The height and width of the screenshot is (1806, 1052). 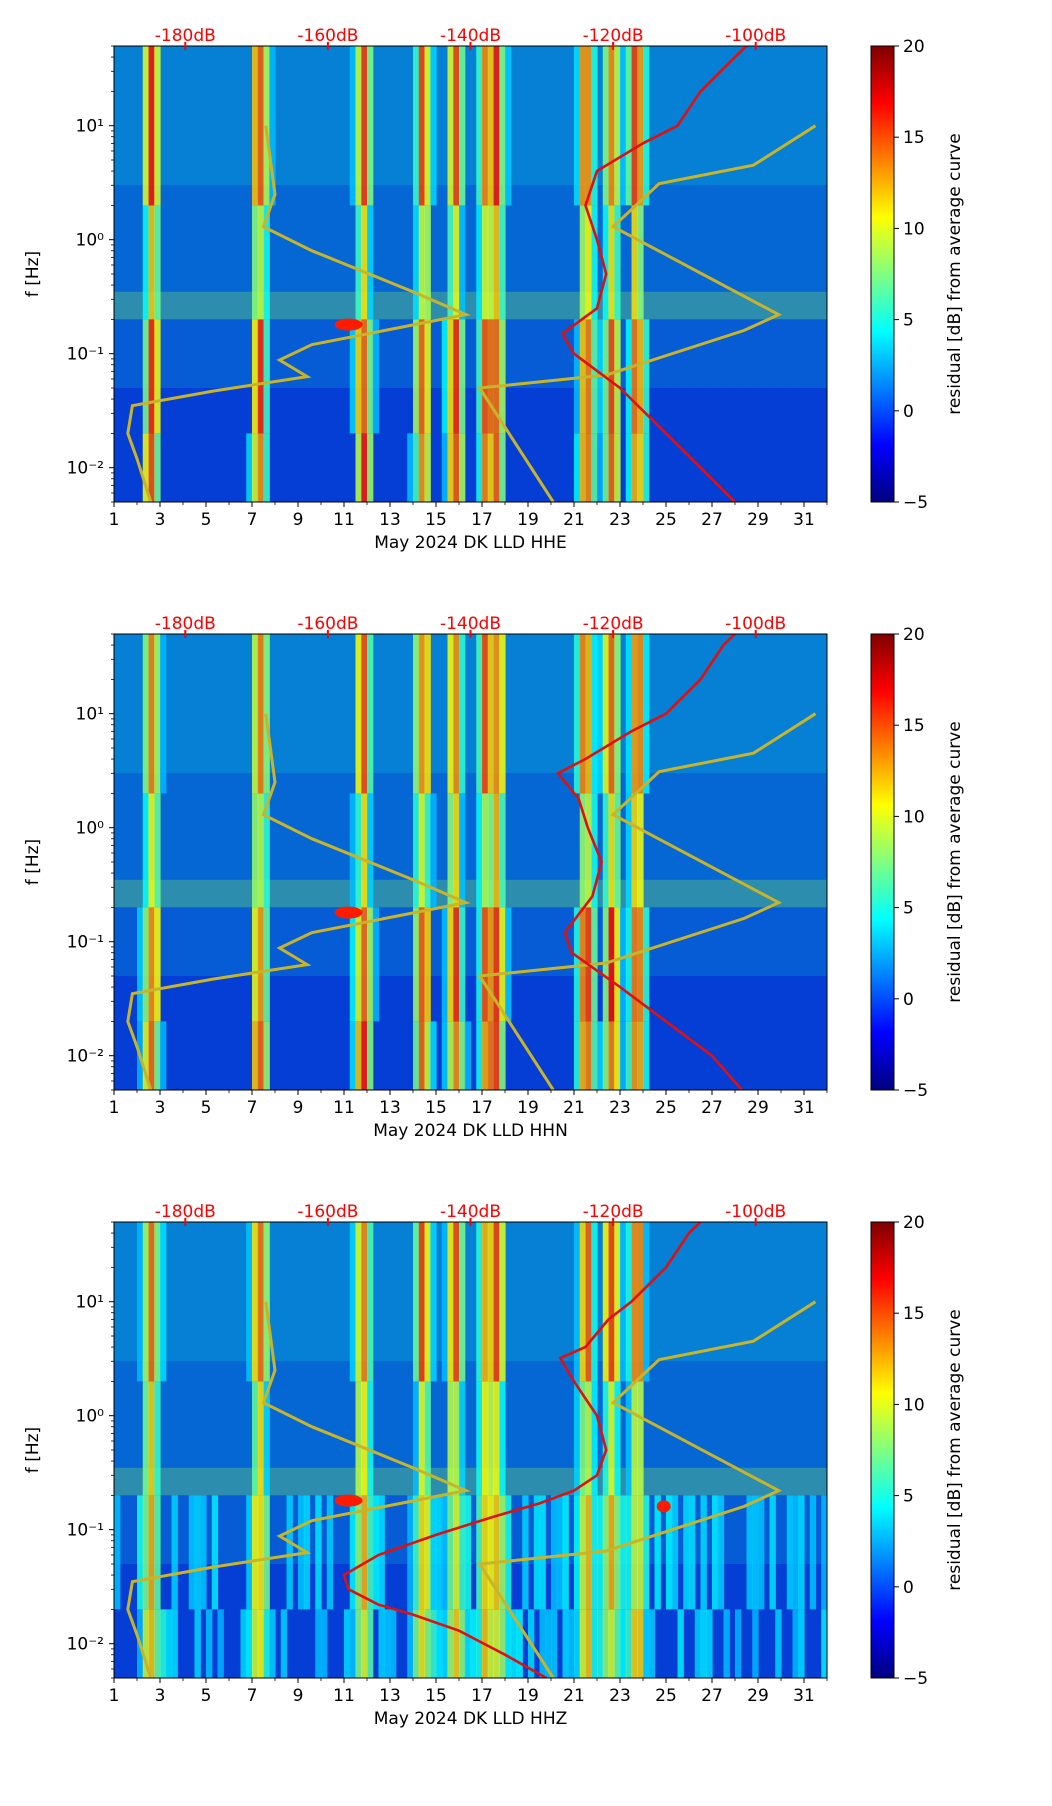 What do you see at coordinates (348, 912) in the screenshot?
I see `microseism-patch` at bounding box center [348, 912].